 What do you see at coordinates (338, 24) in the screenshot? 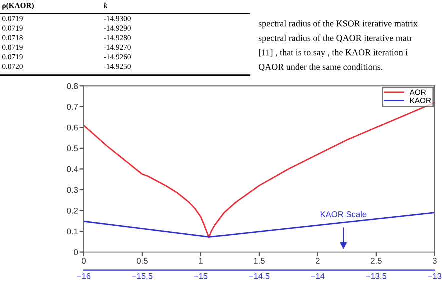
I see `text: spectral radius of the KSOR iterative matrix` at bounding box center [338, 24].